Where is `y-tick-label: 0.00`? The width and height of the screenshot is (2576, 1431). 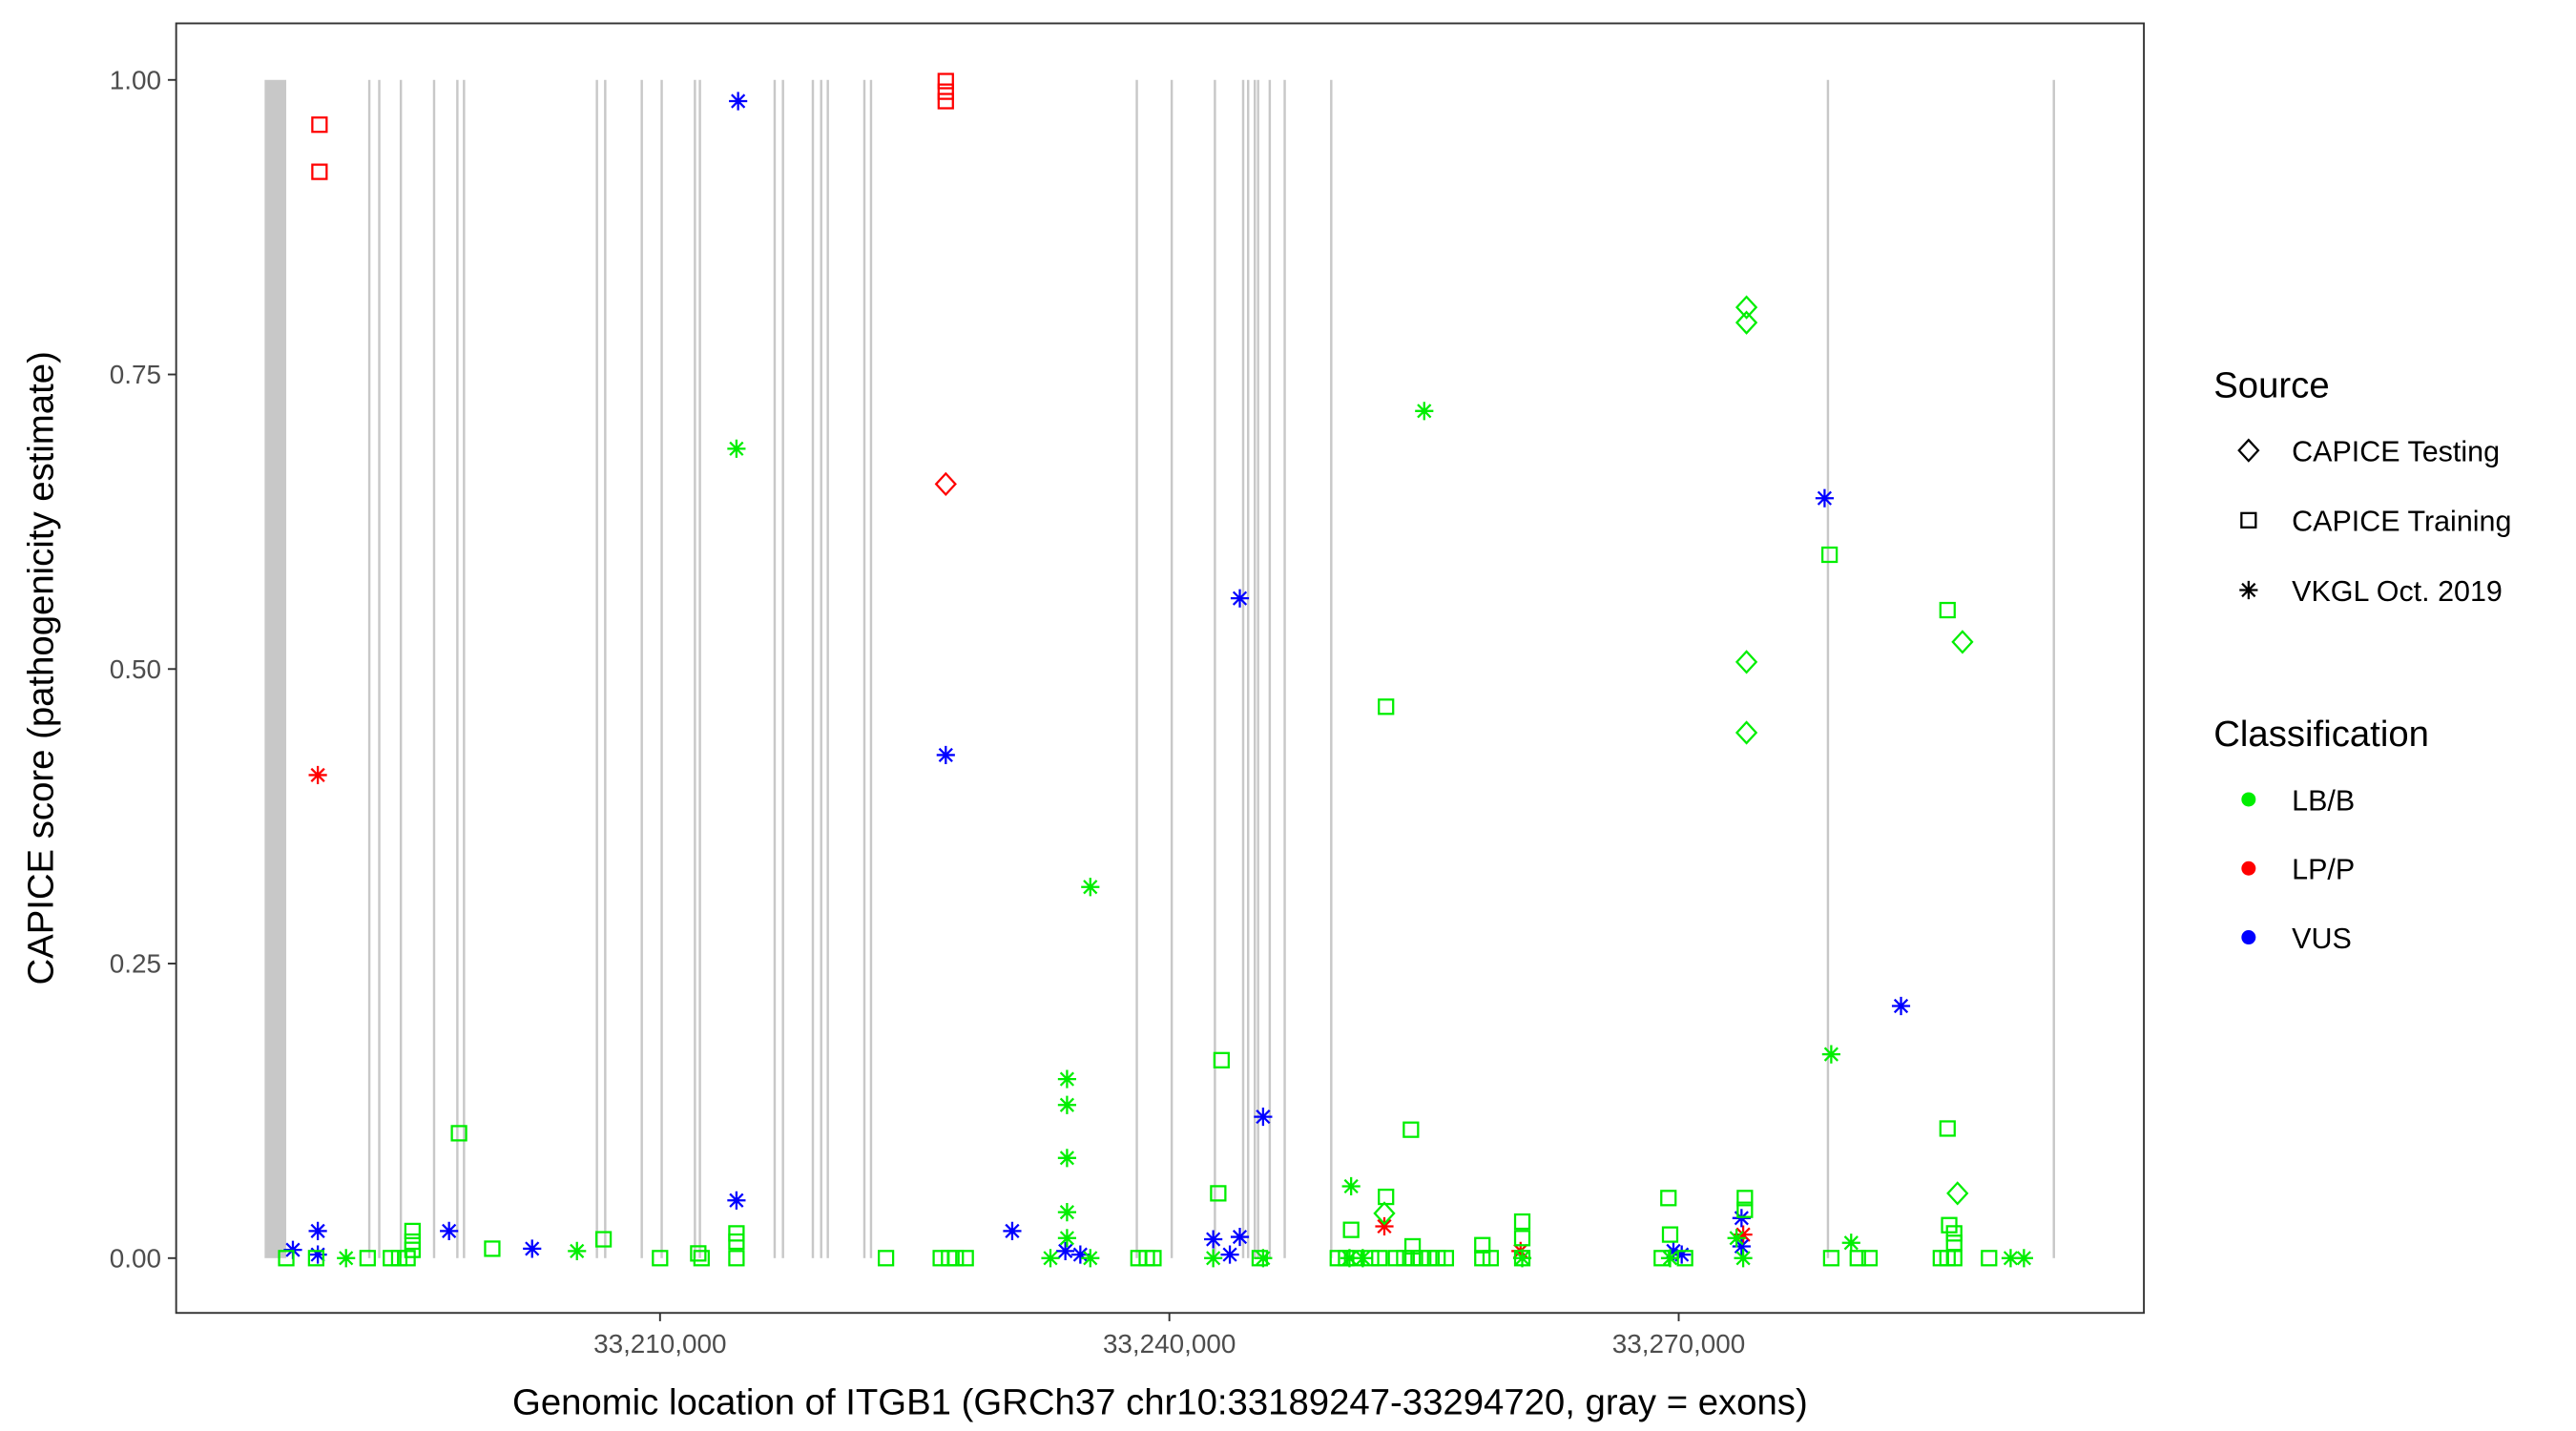 y-tick-label: 0.00 is located at coordinates (135, 1258).